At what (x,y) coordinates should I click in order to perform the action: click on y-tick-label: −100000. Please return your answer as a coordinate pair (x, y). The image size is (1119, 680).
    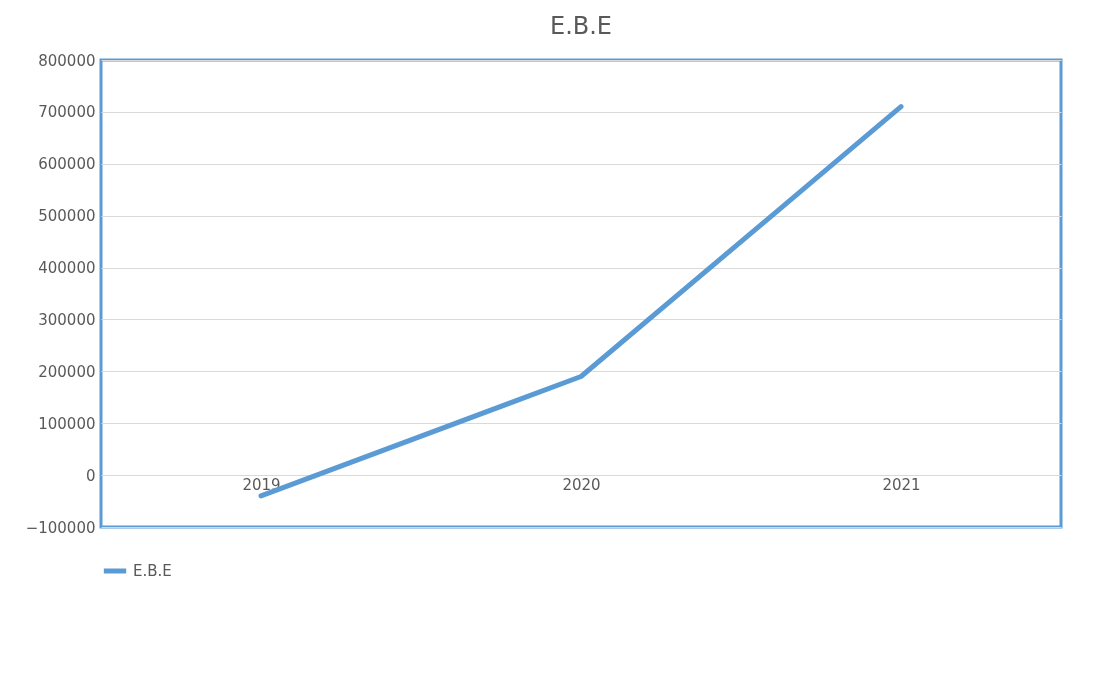
    Looking at the image, I should click on (60, 527).